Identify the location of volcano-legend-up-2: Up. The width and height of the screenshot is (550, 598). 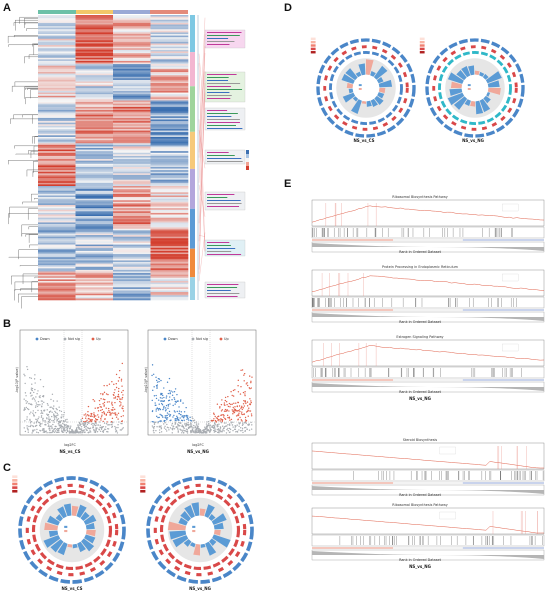
(226, 339).